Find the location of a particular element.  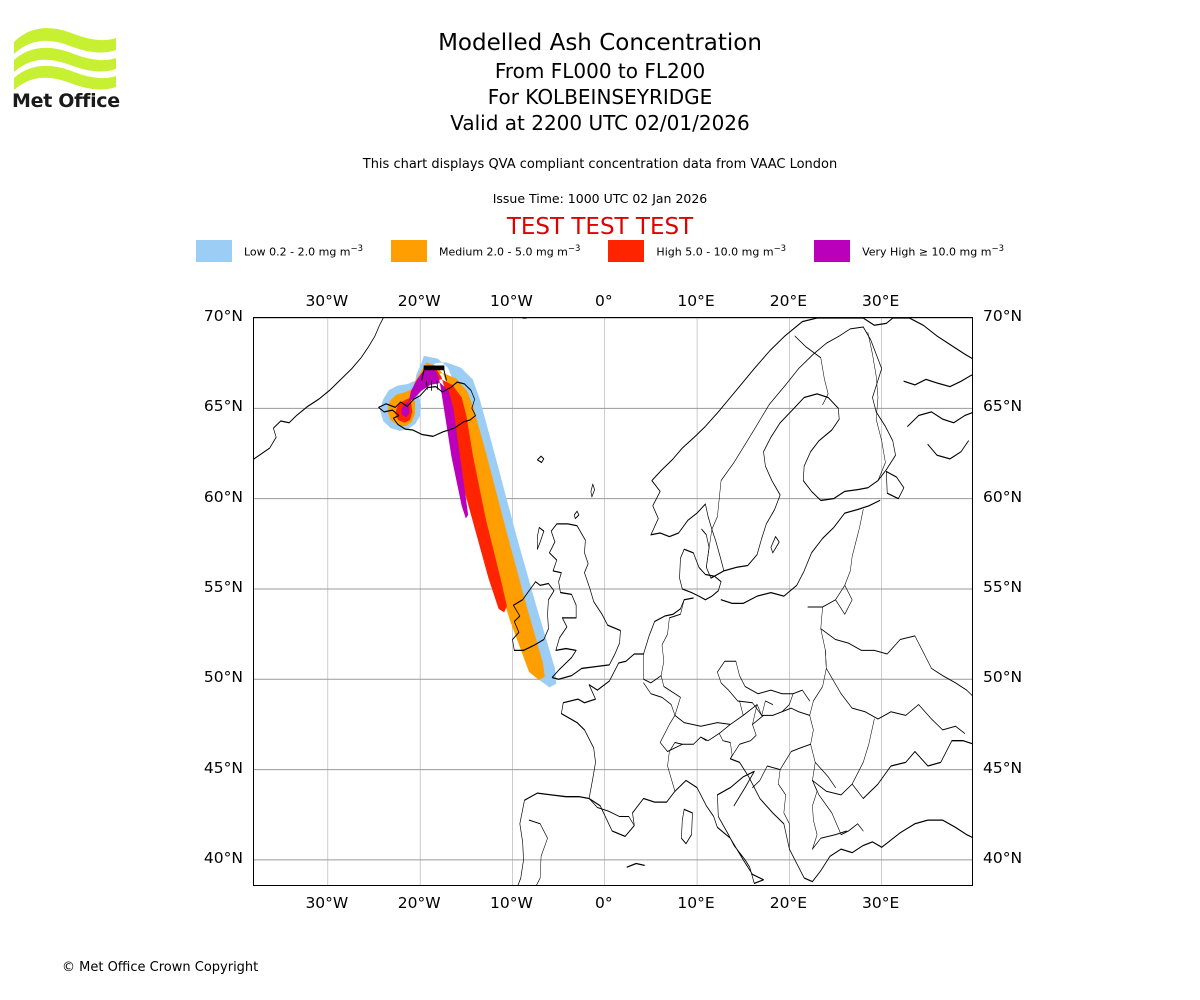

met-office-waves-icon is located at coordinates (65, 59).